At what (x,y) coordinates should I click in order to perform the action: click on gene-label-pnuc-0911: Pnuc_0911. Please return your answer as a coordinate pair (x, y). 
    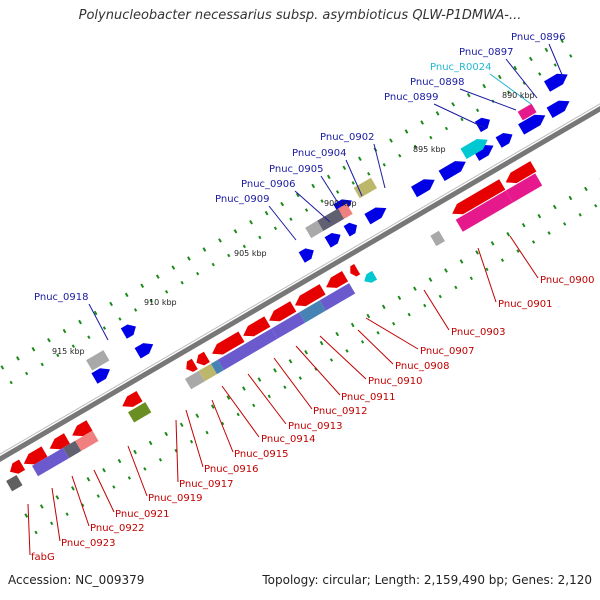
    Looking at the image, I should click on (368, 397).